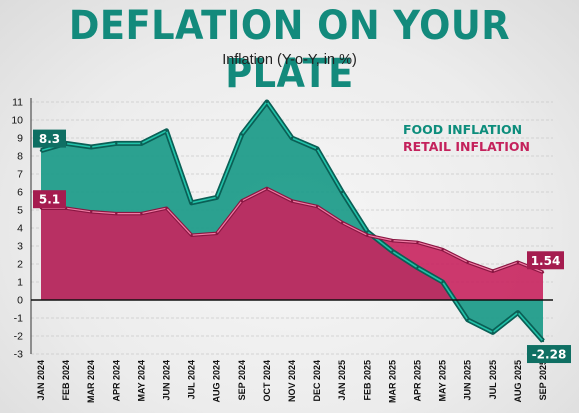  I want to click on x-tick-label: JAN 2025, so click(342, 380).